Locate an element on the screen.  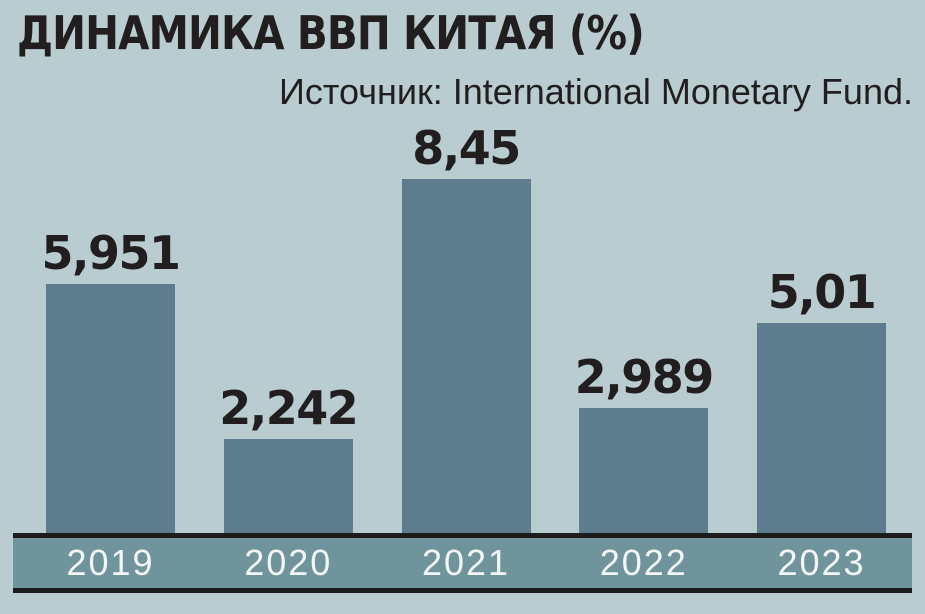
value-label-2023: 5,01 is located at coordinates (822, 292).